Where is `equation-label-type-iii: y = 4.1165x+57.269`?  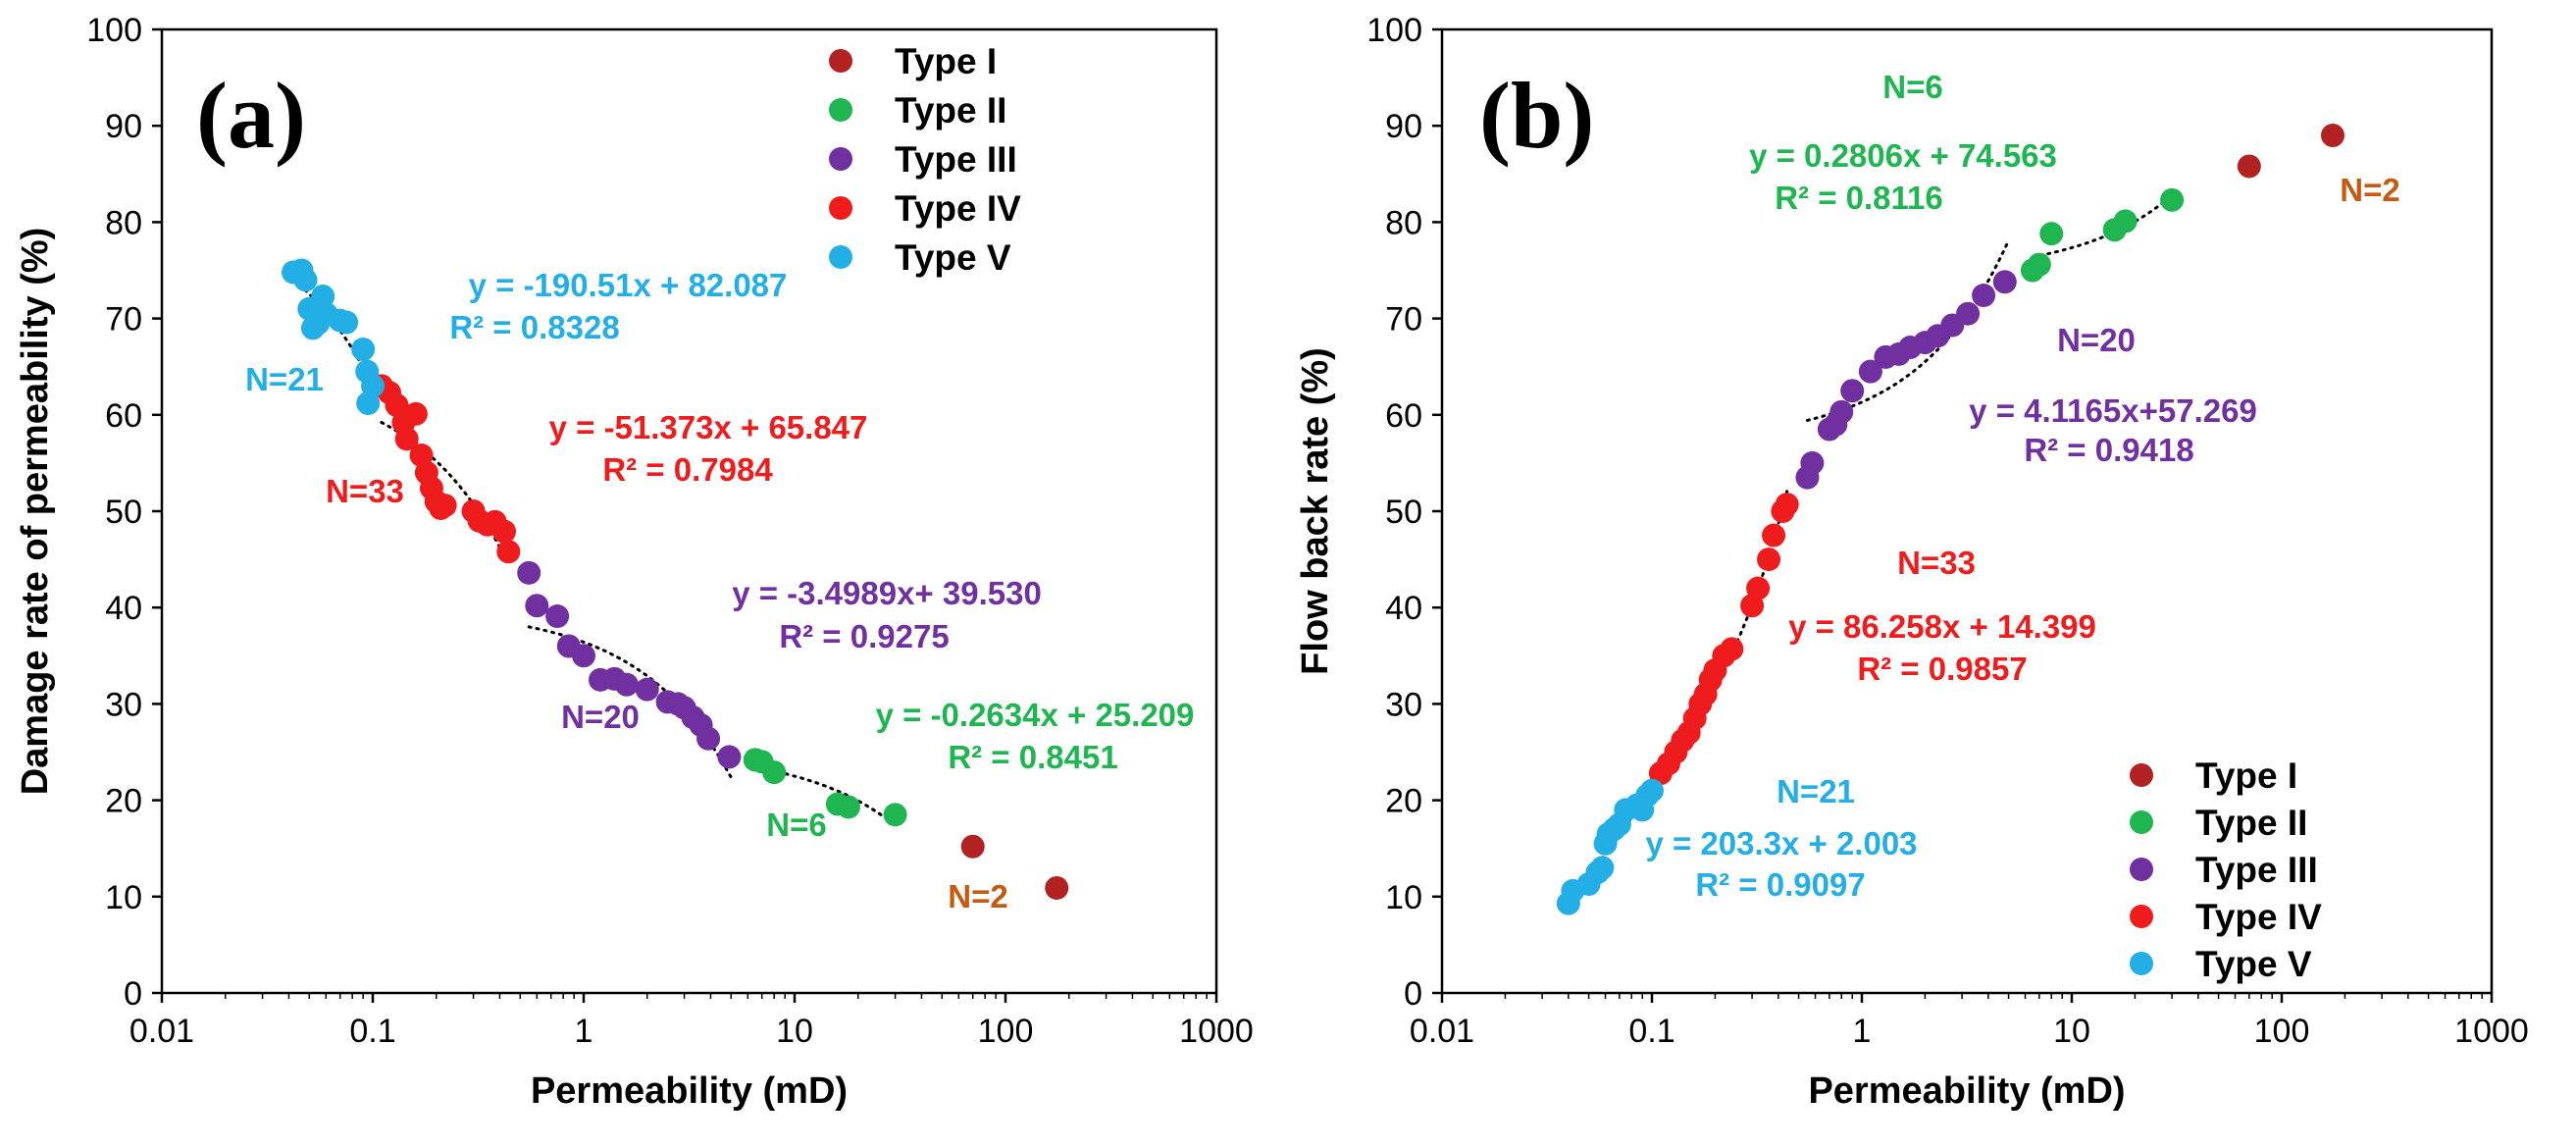 equation-label-type-iii: y = 4.1165x+57.269 is located at coordinates (2113, 410).